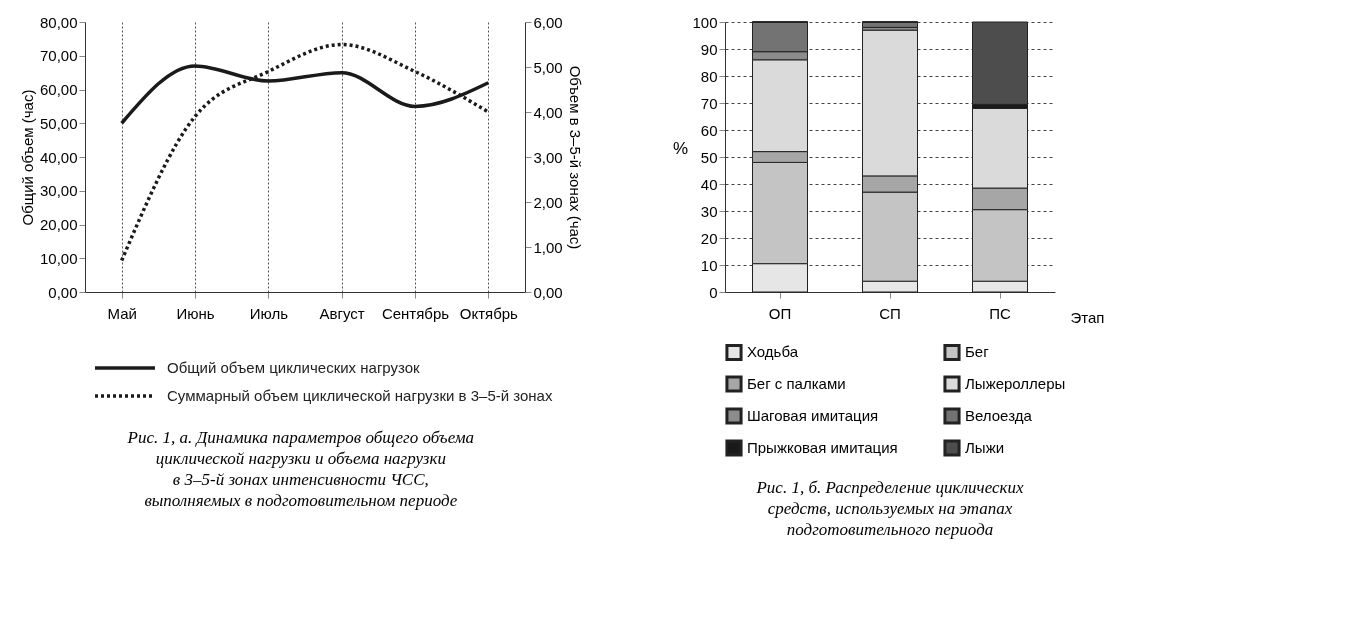  I want to click on y-axis-title: Общий объем (час), so click(27, 157).